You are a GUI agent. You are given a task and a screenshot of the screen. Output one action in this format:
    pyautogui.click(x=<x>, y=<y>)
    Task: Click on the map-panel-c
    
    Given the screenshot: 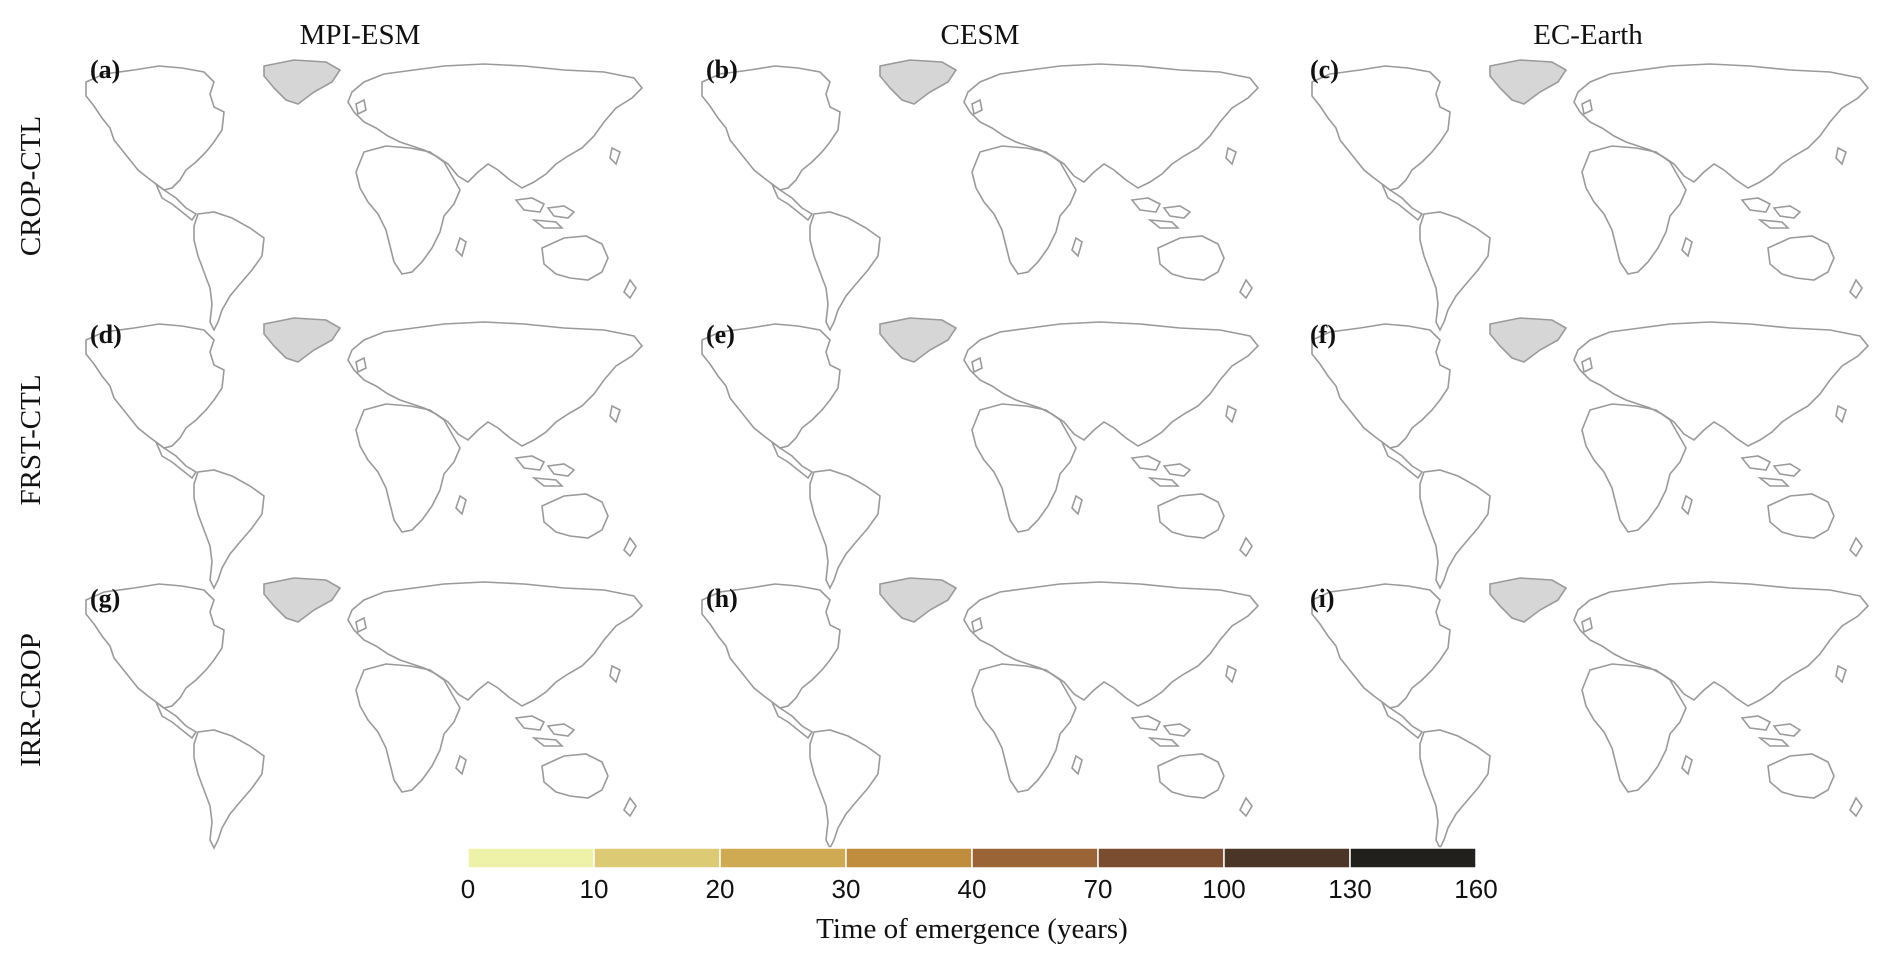 What is the action you would take?
    pyautogui.click(x=1590, y=195)
    